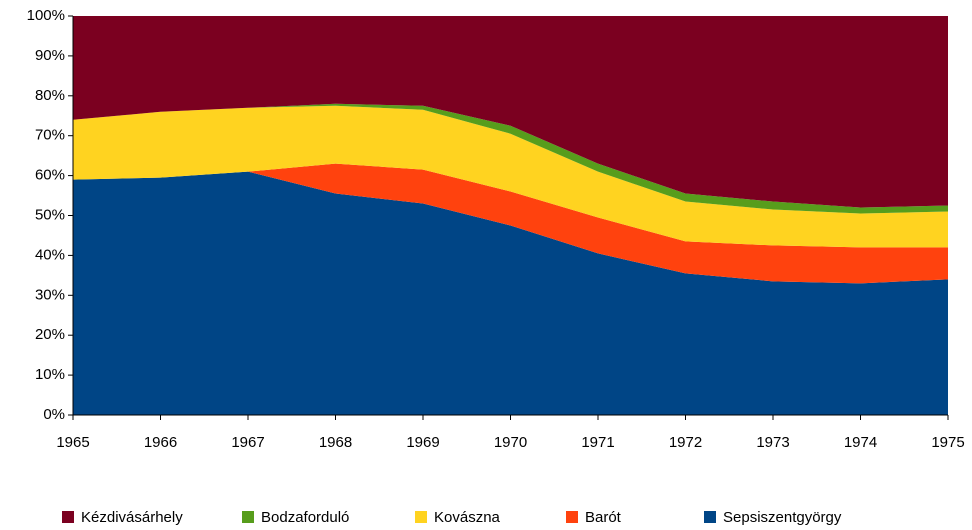 The image size is (972, 530). Describe the element at coordinates (50, 55) in the screenshot. I see `y-tick-label: 90%` at that location.